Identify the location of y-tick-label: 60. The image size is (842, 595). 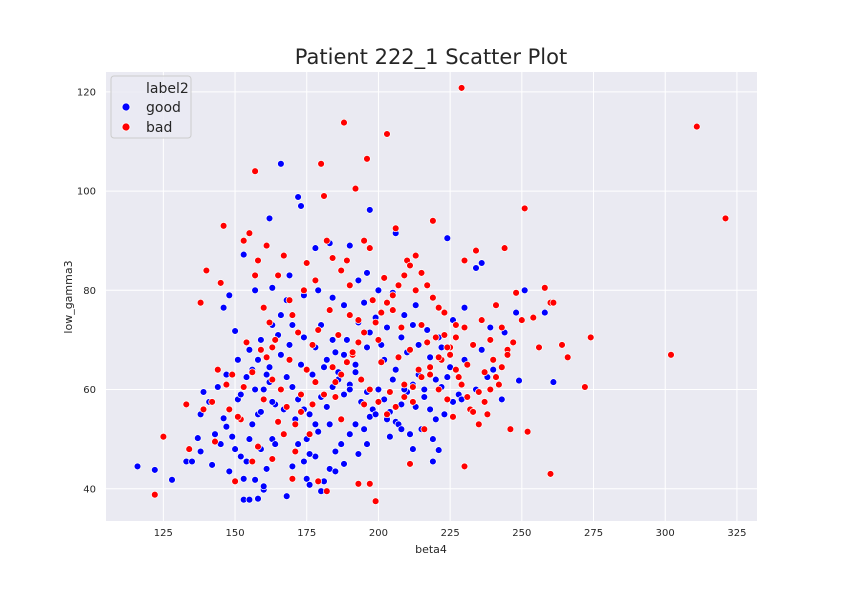
(89, 390).